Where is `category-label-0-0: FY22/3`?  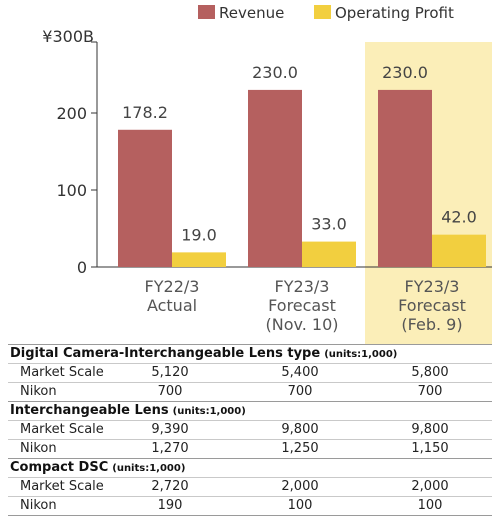 category-label-0-0: FY22/3 is located at coordinates (172, 286).